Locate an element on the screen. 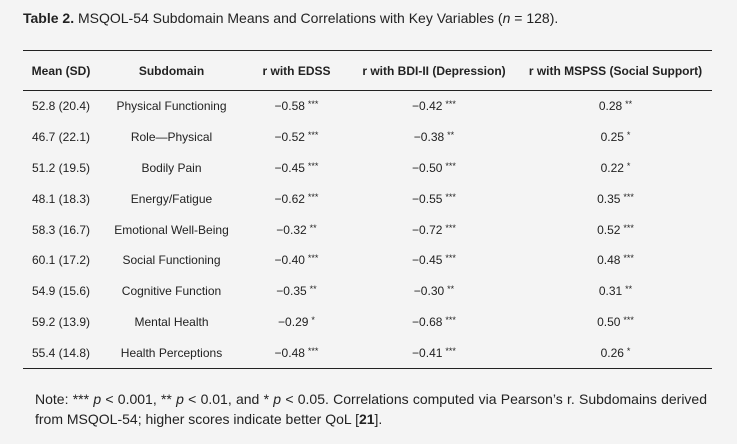  cell-mean-sd-value: 59.2 (13.9) is located at coordinates (61, 321).